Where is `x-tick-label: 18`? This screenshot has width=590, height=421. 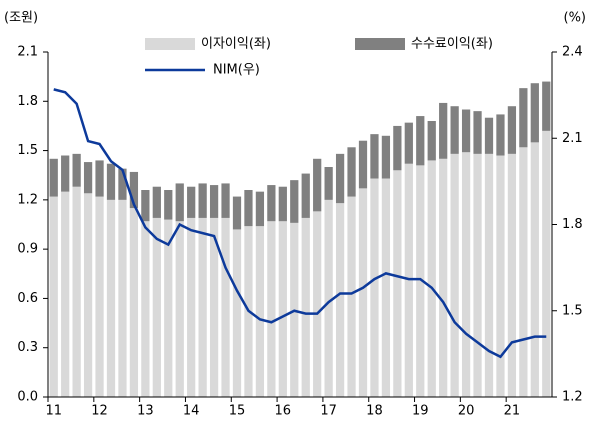
x-tick-label: 18 is located at coordinates (374, 411).